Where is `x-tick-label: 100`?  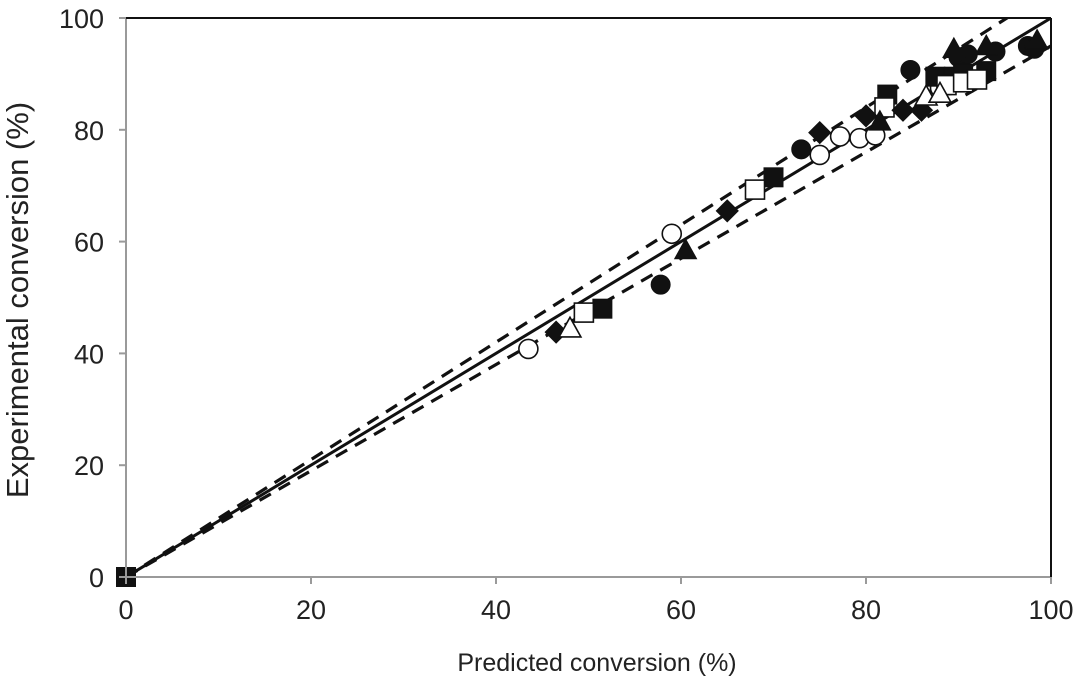
x-tick-label: 100 is located at coordinates (1050, 610).